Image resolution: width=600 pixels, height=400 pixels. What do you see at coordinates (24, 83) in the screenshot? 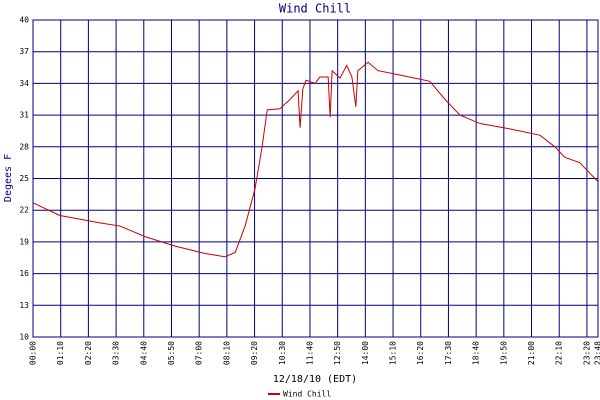
I see `y-tick-label: 34` at bounding box center [24, 83].